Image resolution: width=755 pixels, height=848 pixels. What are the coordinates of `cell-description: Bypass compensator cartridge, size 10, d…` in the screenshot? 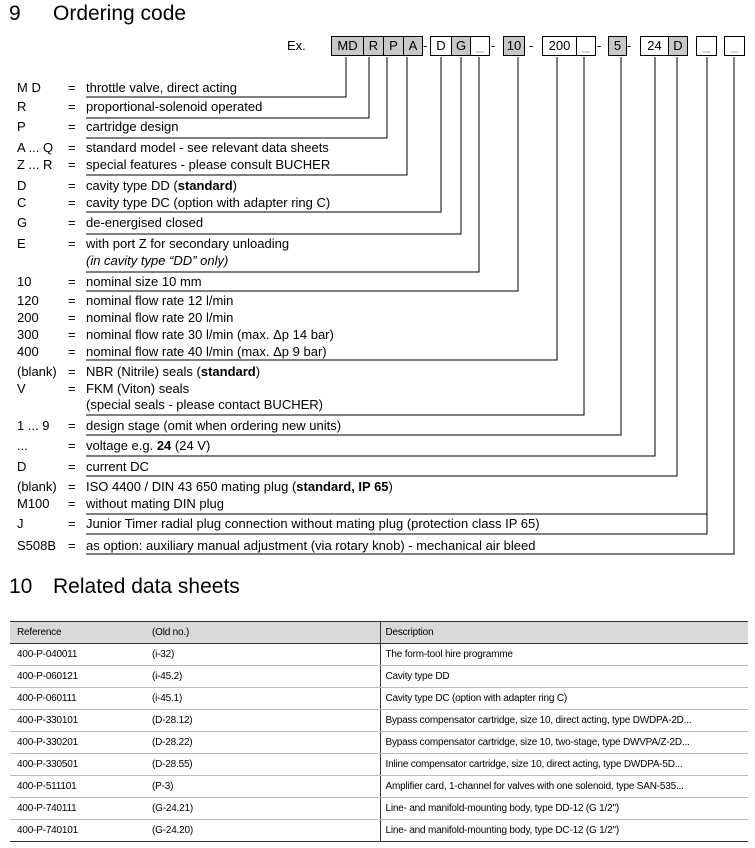 It's located at (563, 720).